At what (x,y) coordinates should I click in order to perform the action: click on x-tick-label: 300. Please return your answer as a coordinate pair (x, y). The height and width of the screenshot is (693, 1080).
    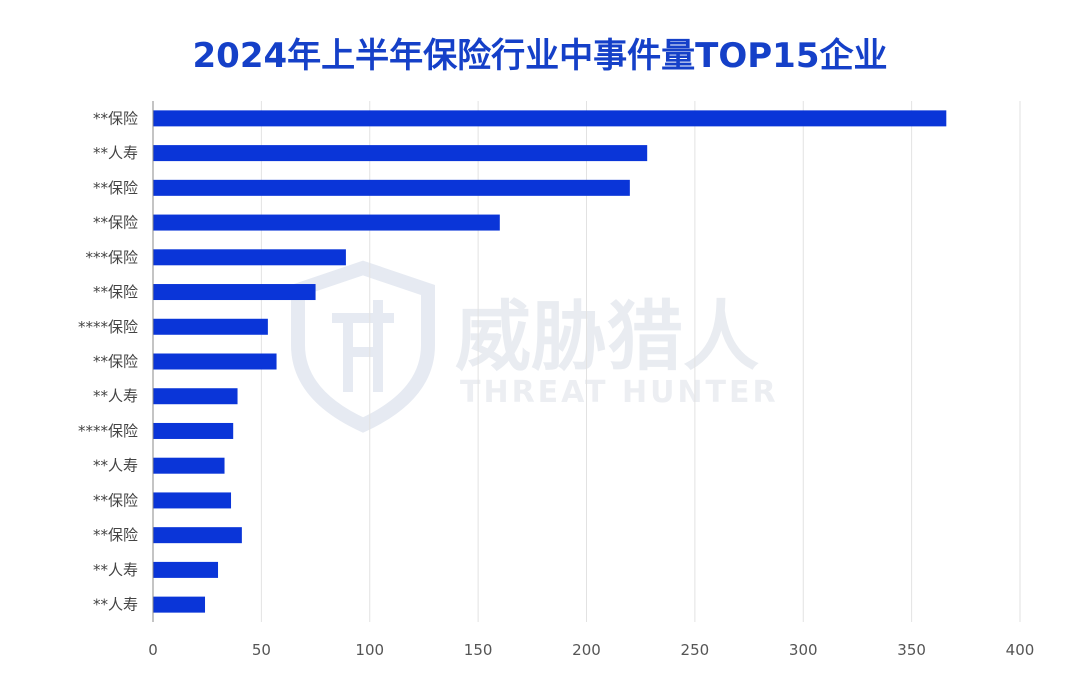
    Looking at the image, I should click on (803, 650).